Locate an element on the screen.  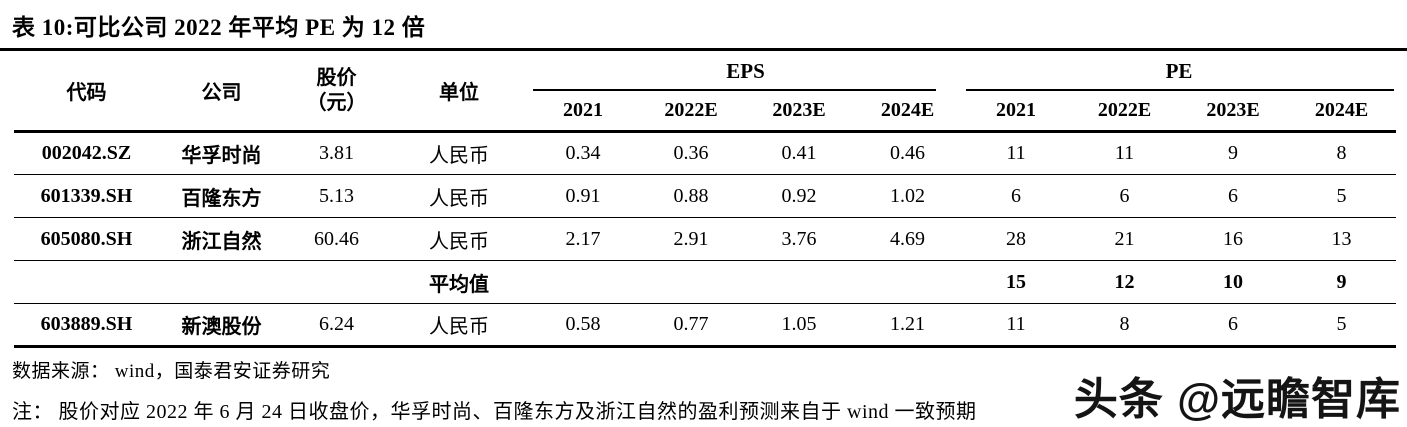
header-price: 股价 （元） is located at coordinates (336, 91).